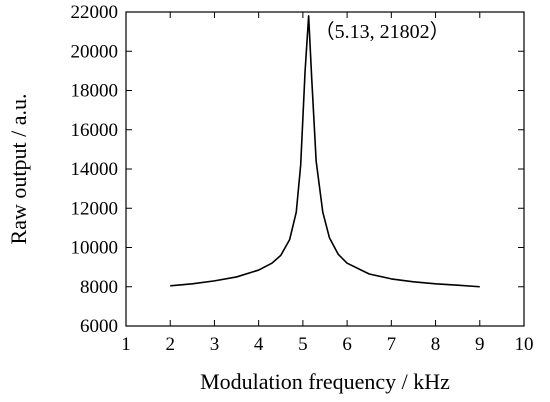 The image size is (550, 402). What do you see at coordinates (215, 344) in the screenshot?
I see `x-tick-label: 3` at bounding box center [215, 344].